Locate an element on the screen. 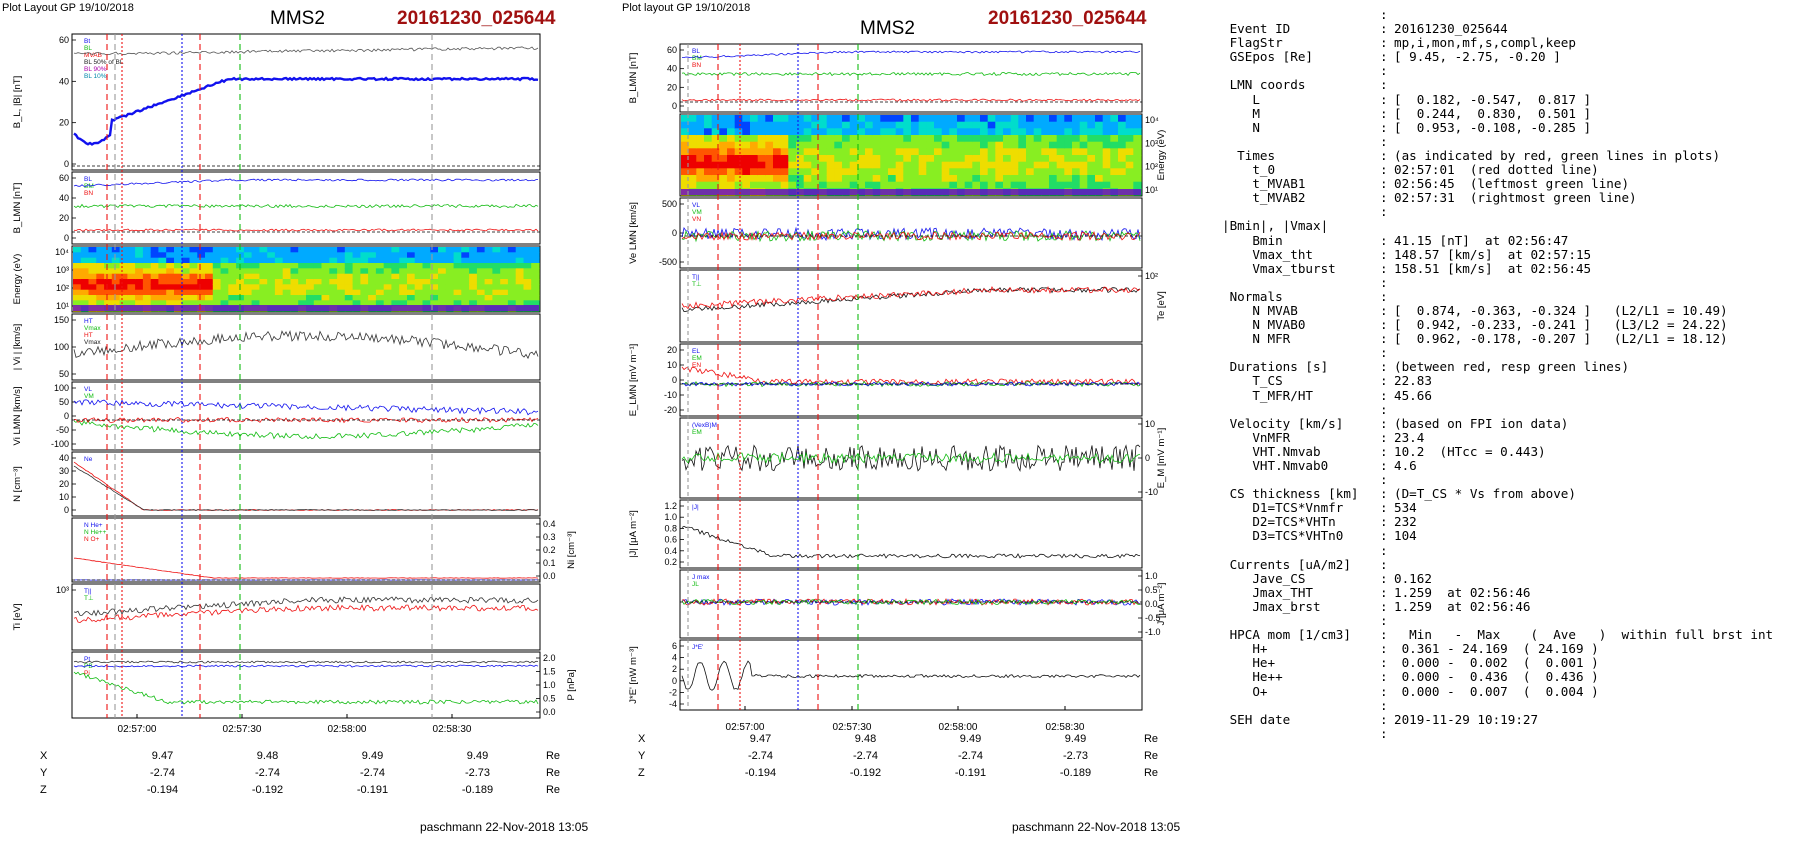 The height and width of the screenshot is (841, 1804). left-spacecraft-title: MMS2 is located at coordinates (297, 18).